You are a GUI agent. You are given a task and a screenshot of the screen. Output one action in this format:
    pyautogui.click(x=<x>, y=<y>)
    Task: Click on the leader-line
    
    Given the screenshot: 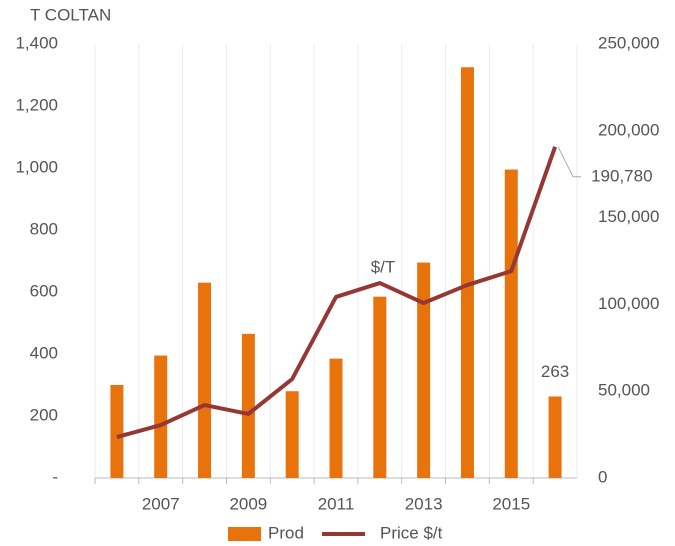 What is the action you would take?
    pyautogui.click(x=569, y=162)
    